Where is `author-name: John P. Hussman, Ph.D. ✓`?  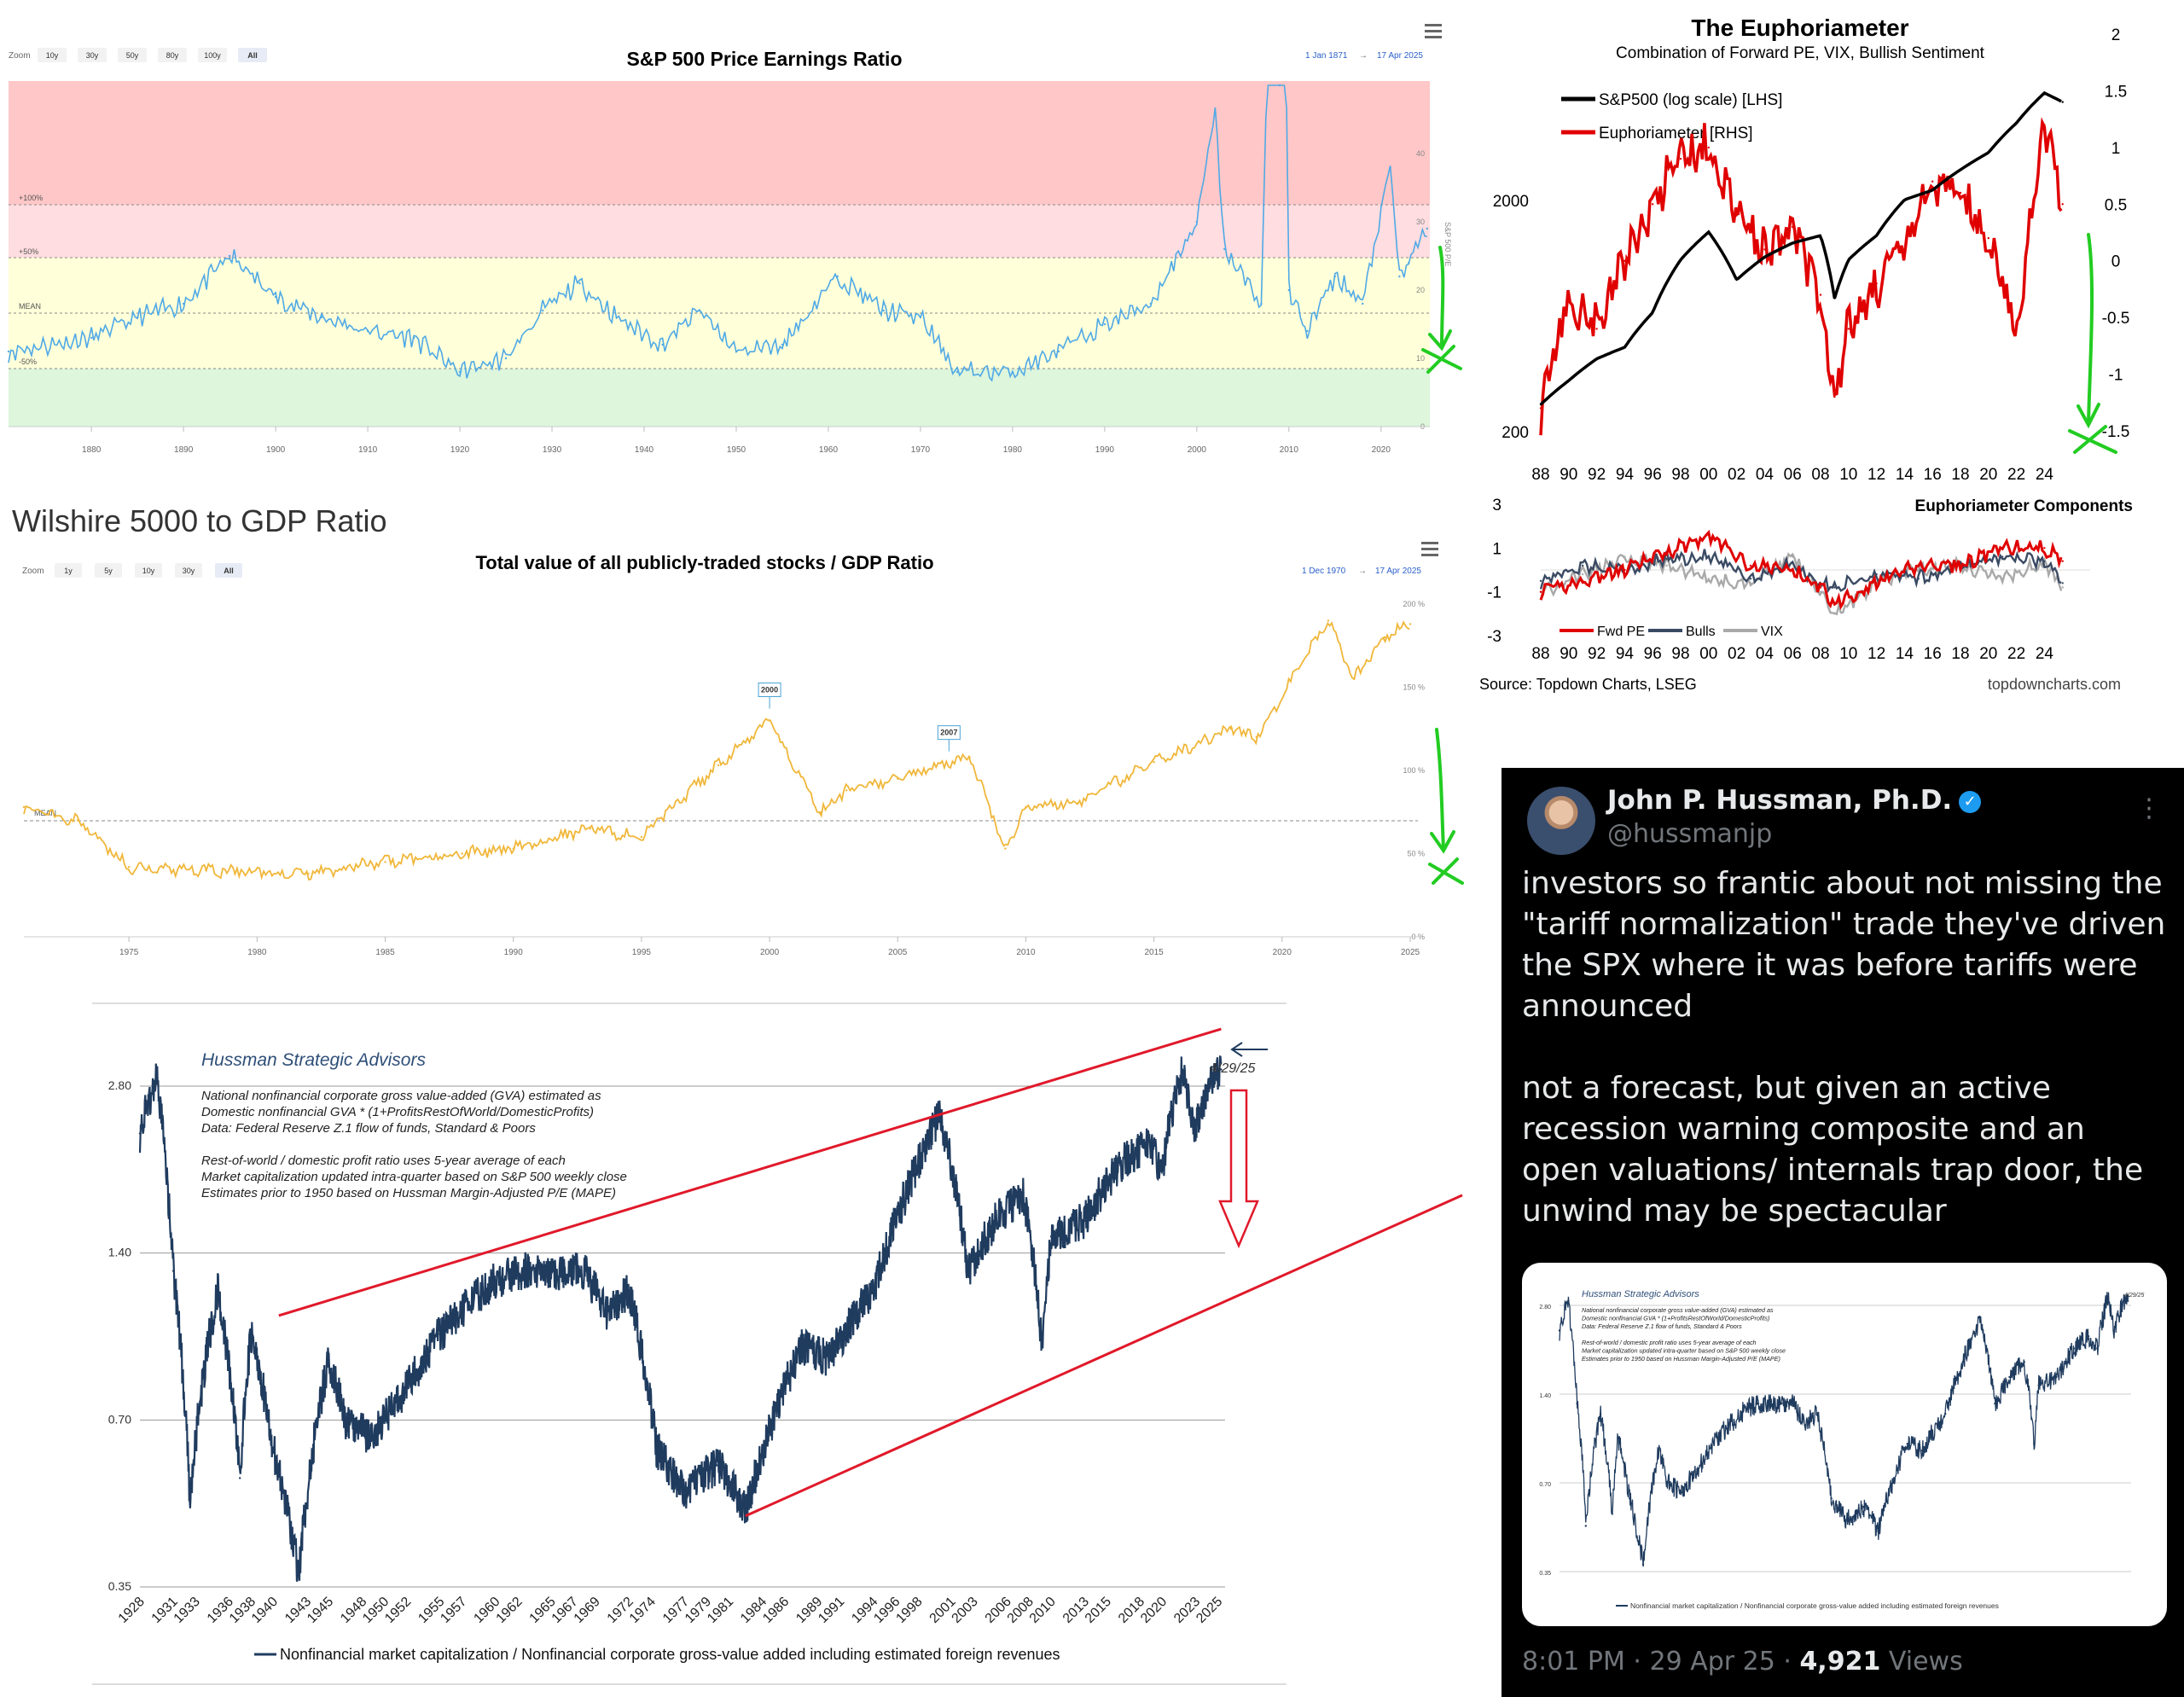
author-name: John P. Hussman, Ph.D. ✓ is located at coordinates (1794, 800).